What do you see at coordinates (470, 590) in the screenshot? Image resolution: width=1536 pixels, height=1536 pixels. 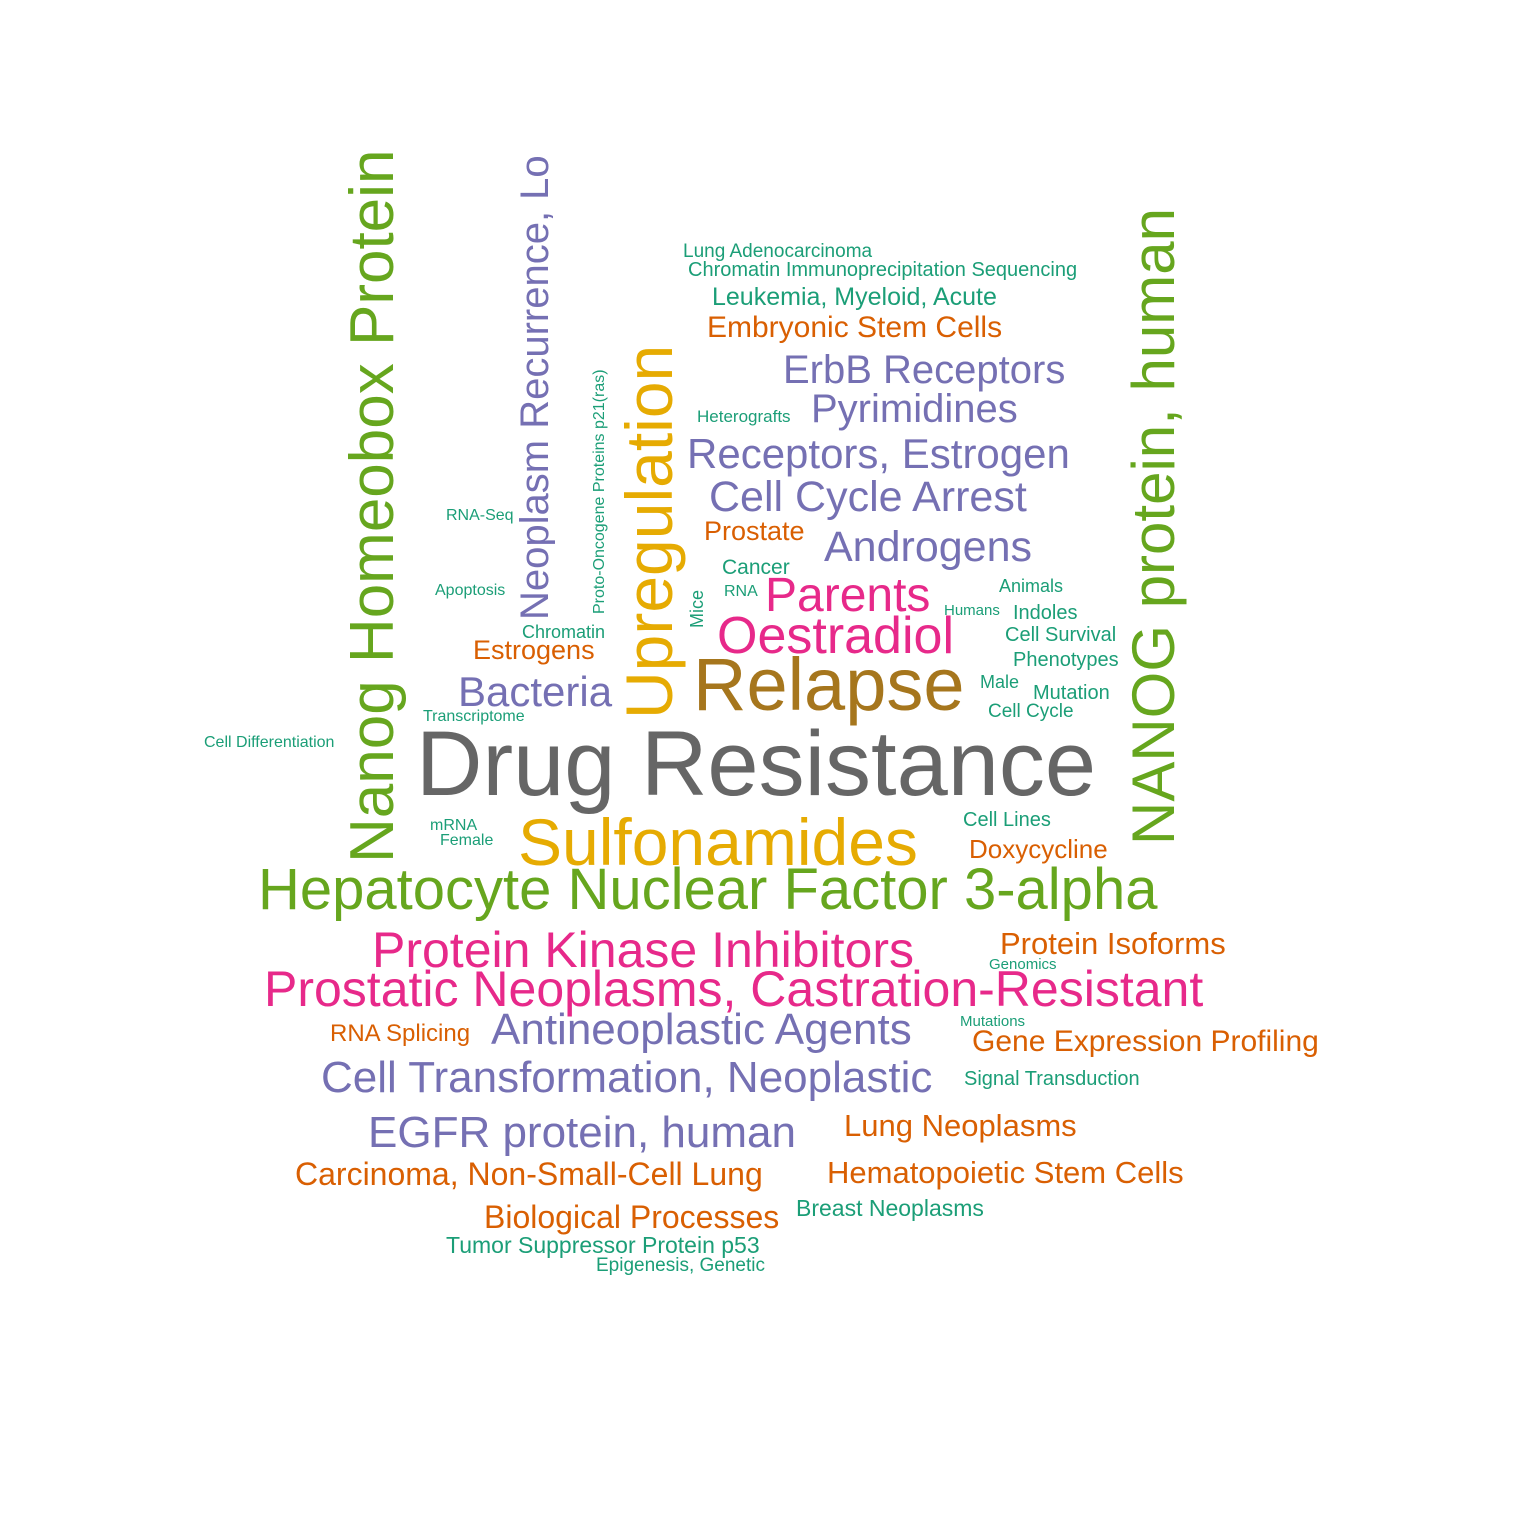 I see `word-apoptosis: Apoptosis` at bounding box center [470, 590].